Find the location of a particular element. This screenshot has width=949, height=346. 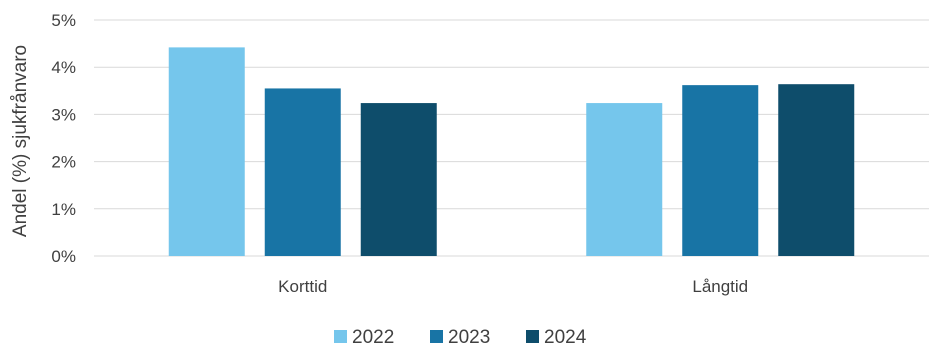

legend-label: 2023 is located at coordinates (469, 336).